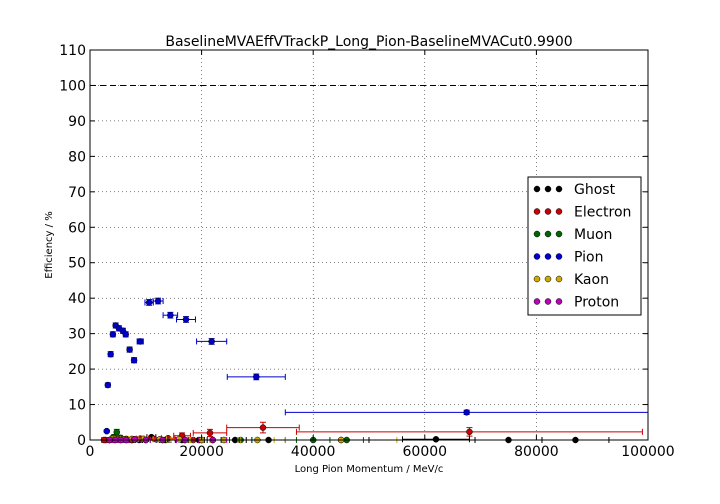 The image size is (720, 504). What do you see at coordinates (572, 235) in the screenshot?
I see `legend-entry-muon: Muon` at bounding box center [572, 235].